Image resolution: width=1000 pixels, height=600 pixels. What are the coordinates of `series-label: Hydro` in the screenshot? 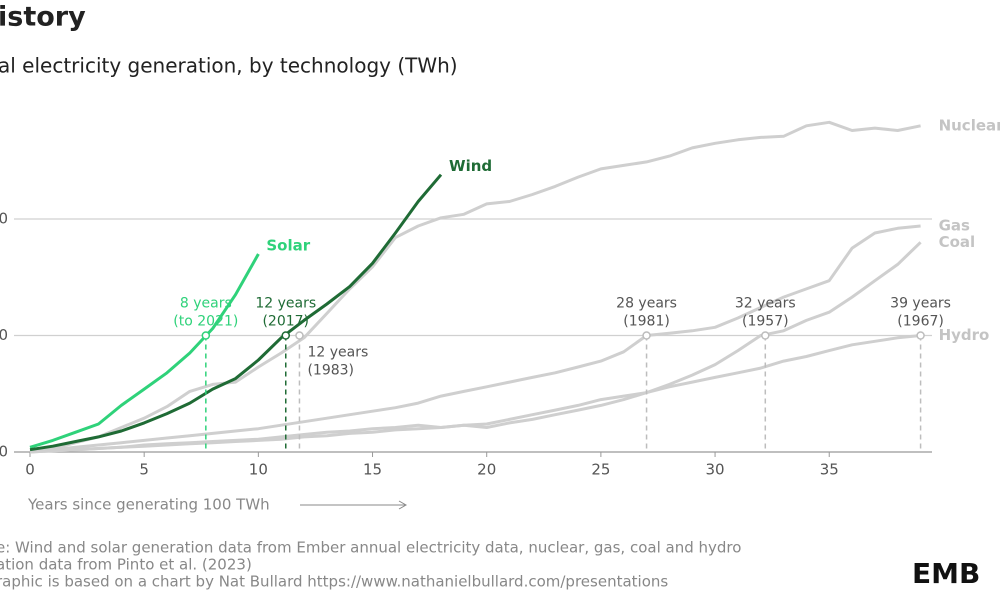 It's located at (964, 335).